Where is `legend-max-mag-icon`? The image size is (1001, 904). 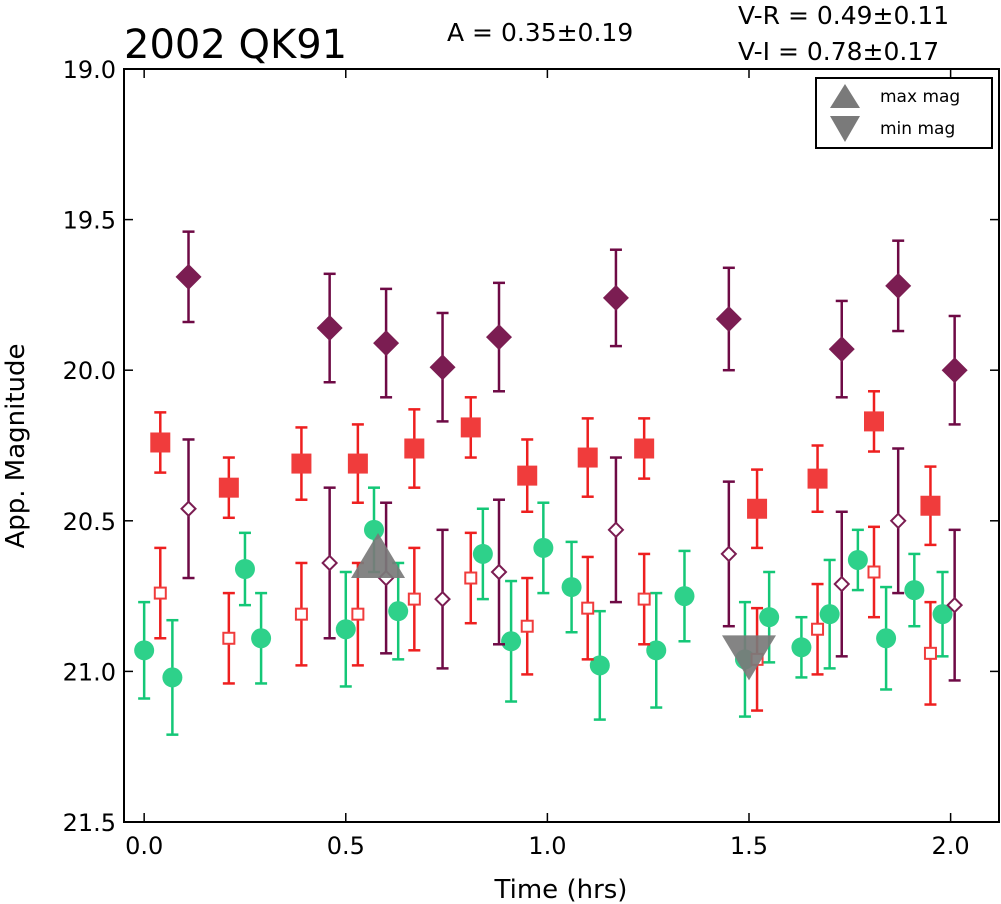
legend-max-mag-icon is located at coordinates (845, 96).